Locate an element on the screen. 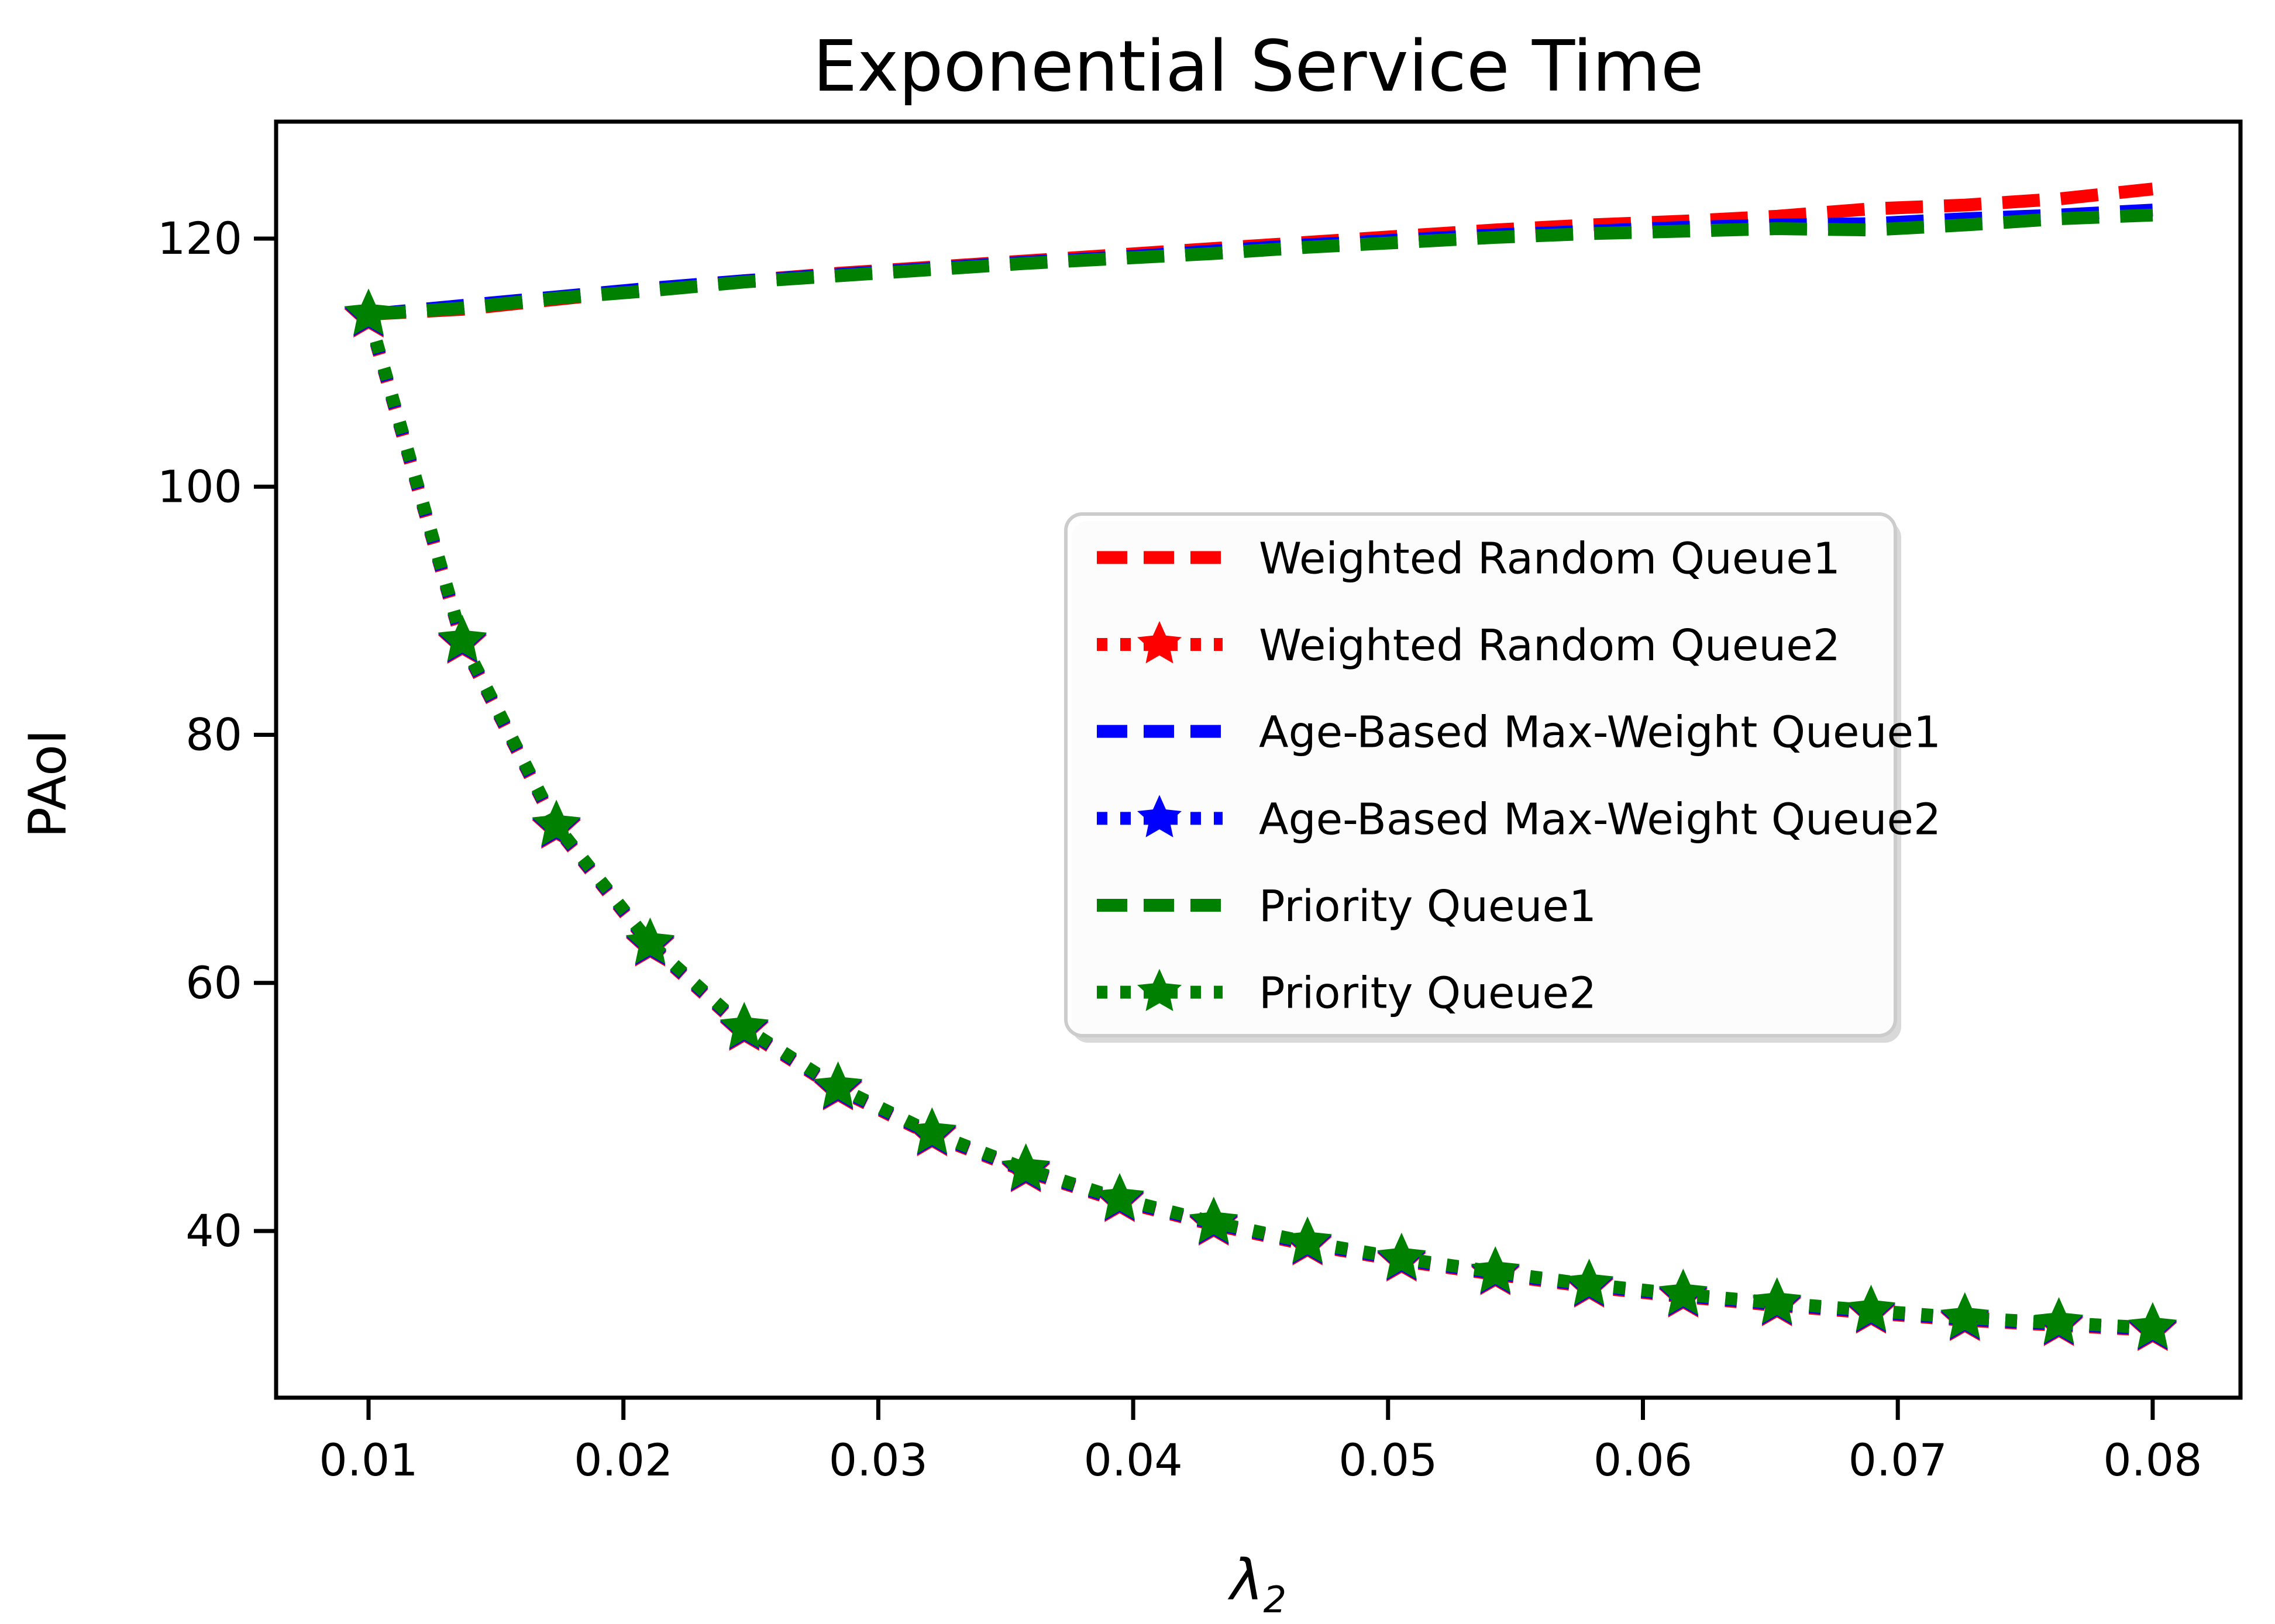 This screenshot has width=2275, height=1624. legend-item-weighted-random-queue2: Weighted Random Queue2 is located at coordinates (1468, 646).